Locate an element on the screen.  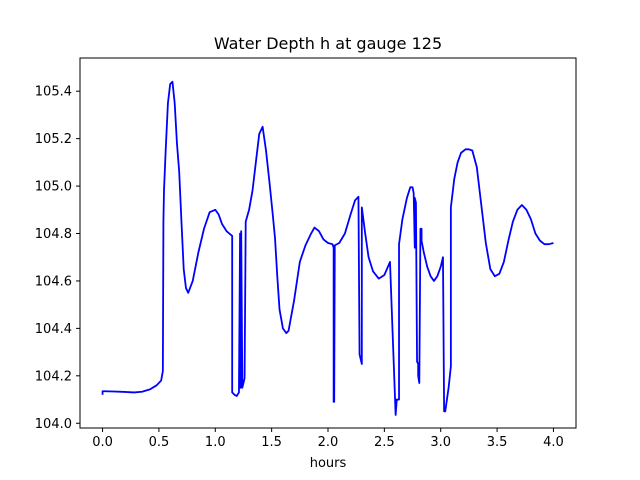
y-axis: 104.0 104.2 104.4 104.6 104.8 105.0 105.2 105.4 is located at coordinates (57, 258).